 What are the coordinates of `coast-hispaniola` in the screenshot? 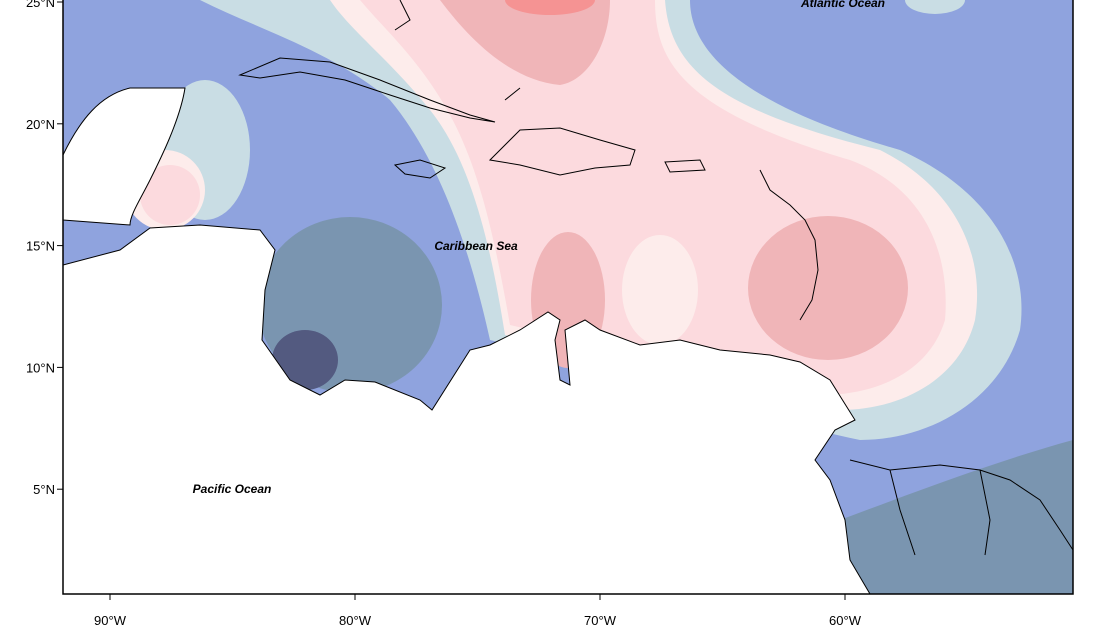 It's located at (562, 151).